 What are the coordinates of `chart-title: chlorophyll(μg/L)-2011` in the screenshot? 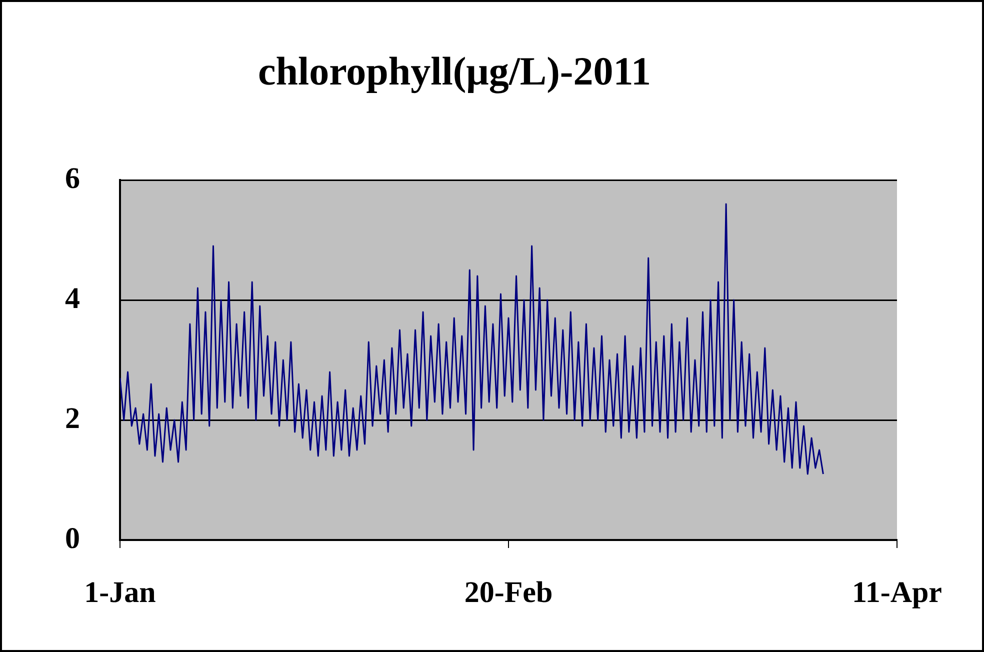 It's located at (455, 71).